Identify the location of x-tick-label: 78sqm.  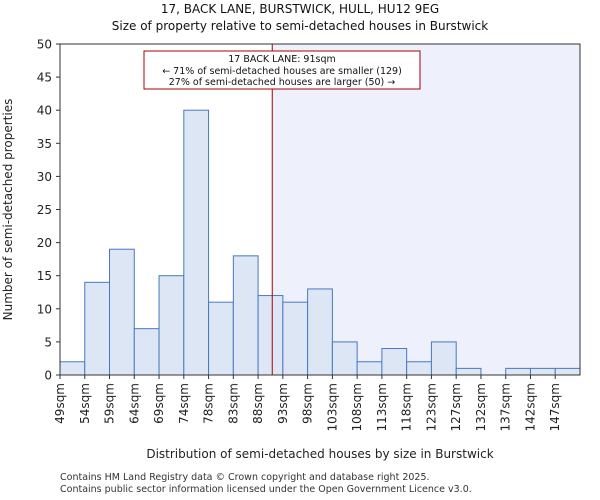
(209, 403).